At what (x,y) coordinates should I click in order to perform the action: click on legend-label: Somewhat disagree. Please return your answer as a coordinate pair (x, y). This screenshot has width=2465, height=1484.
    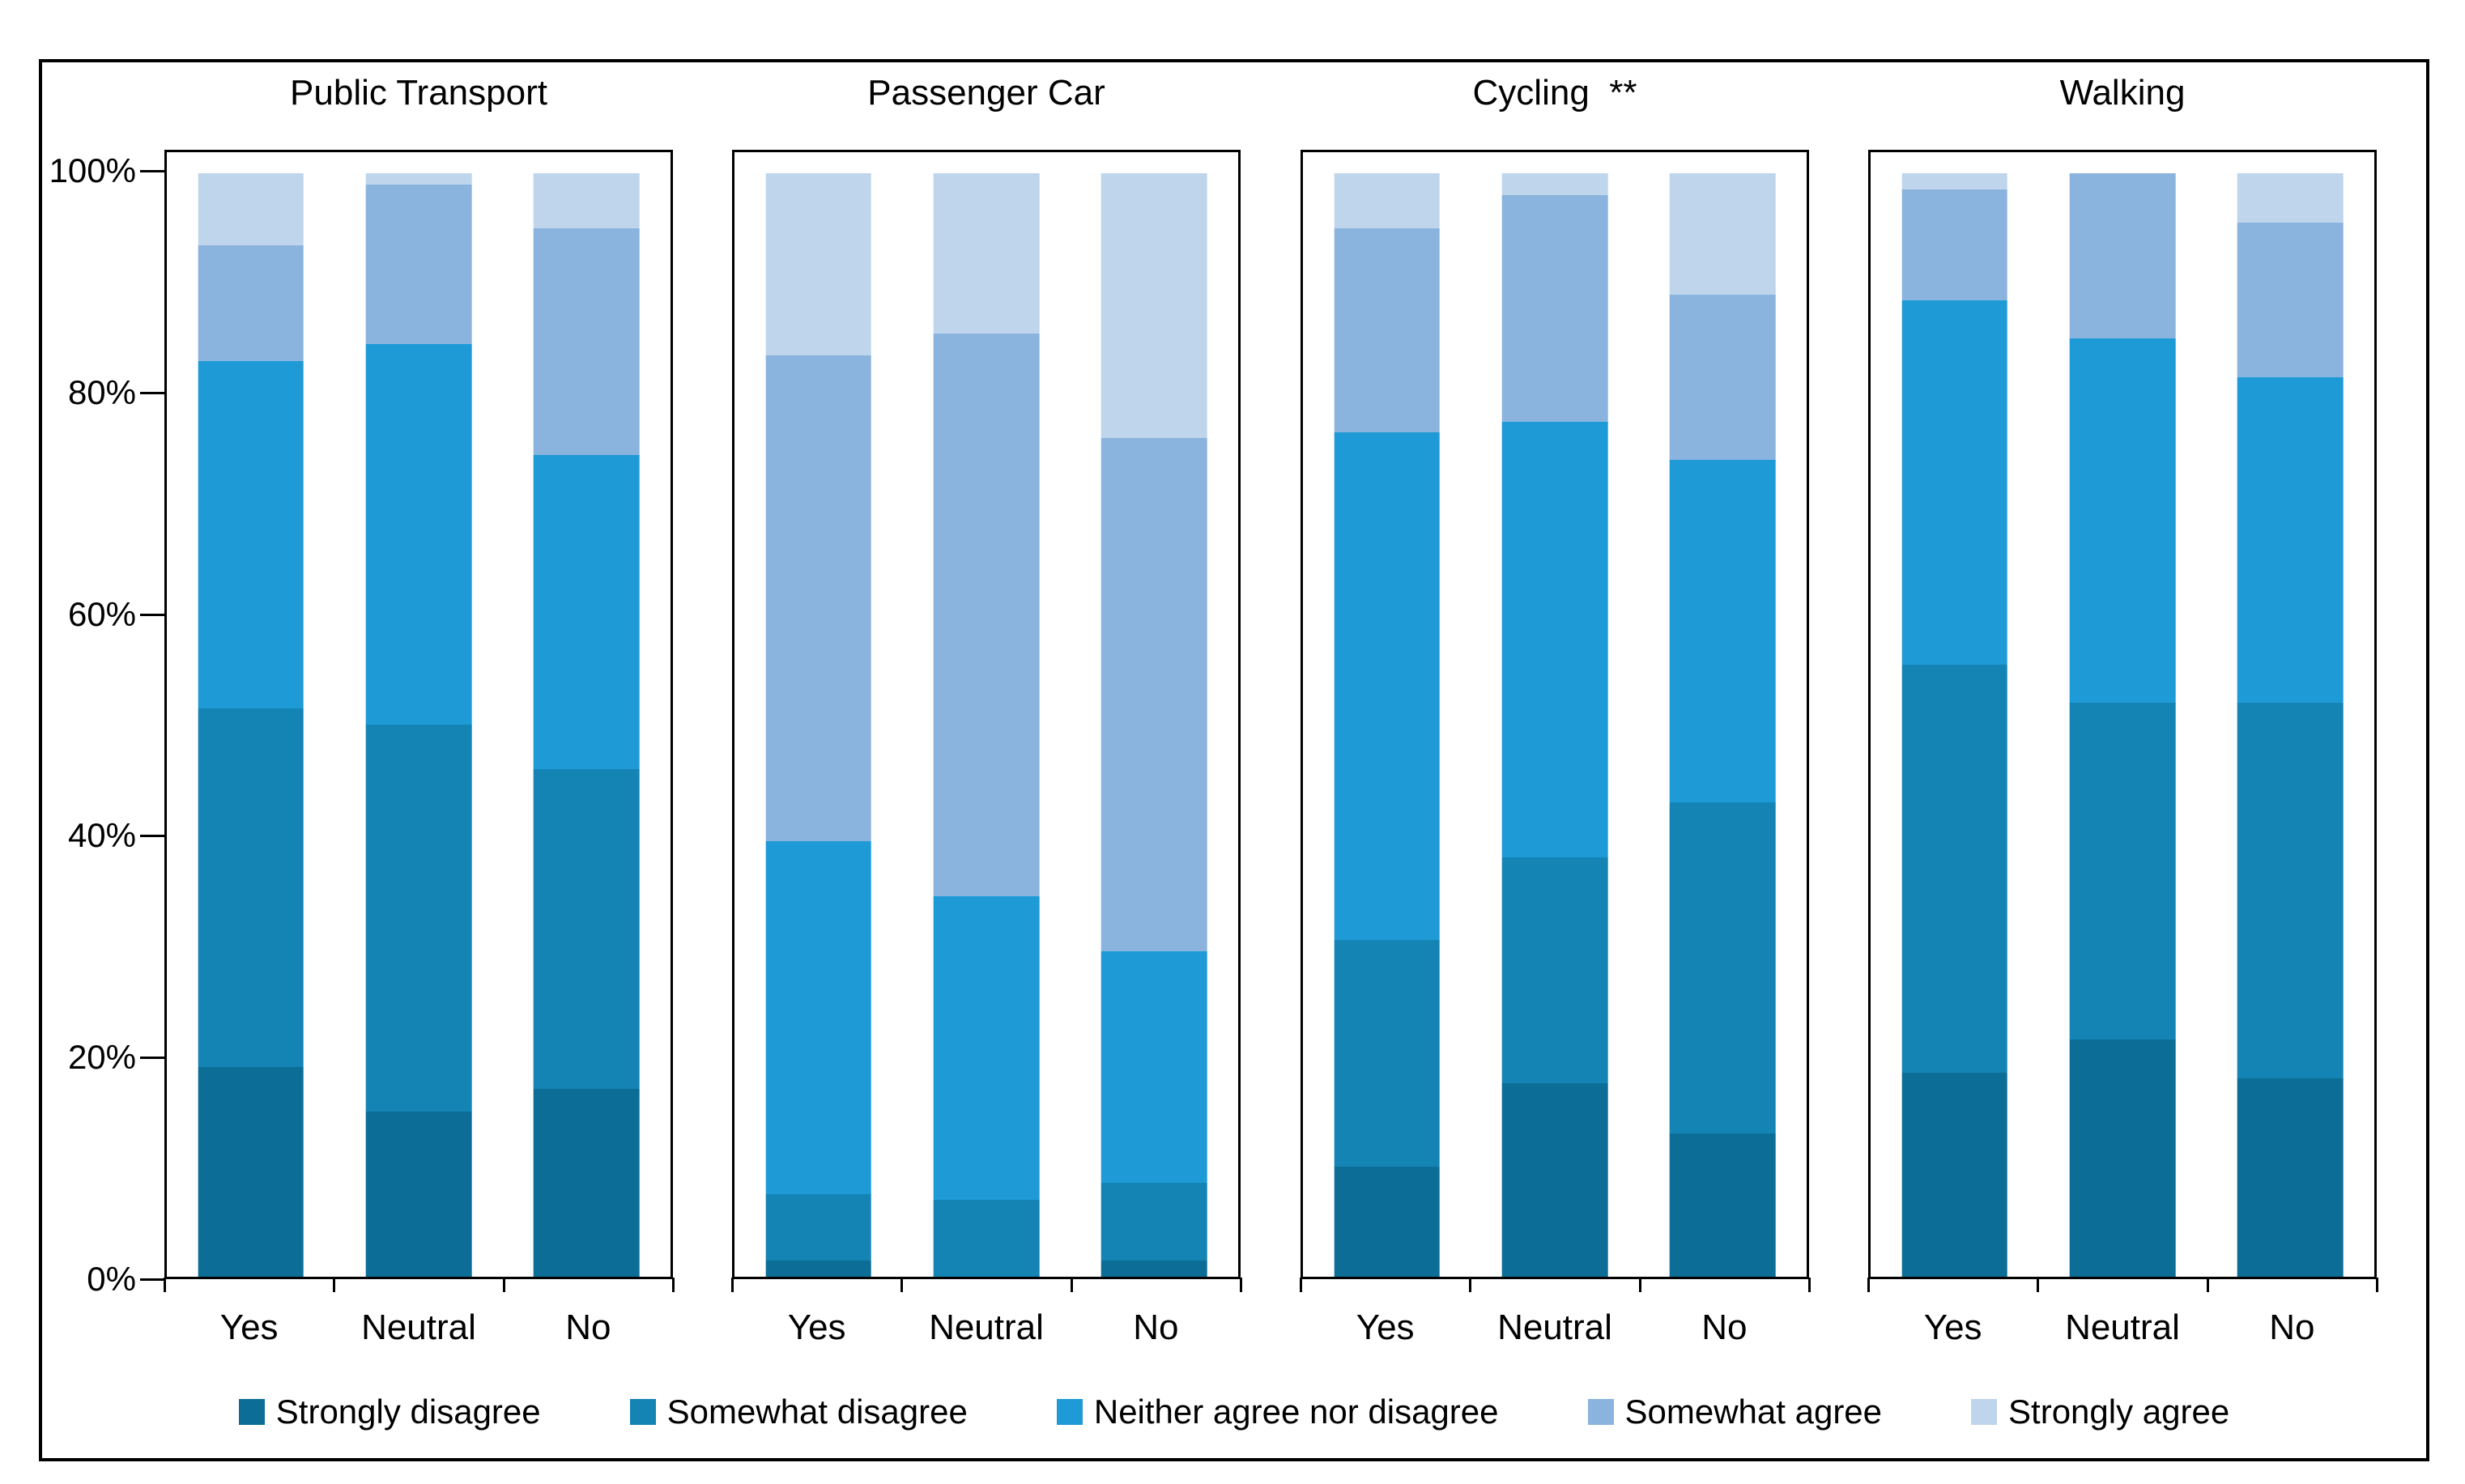
    Looking at the image, I should click on (817, 1412).